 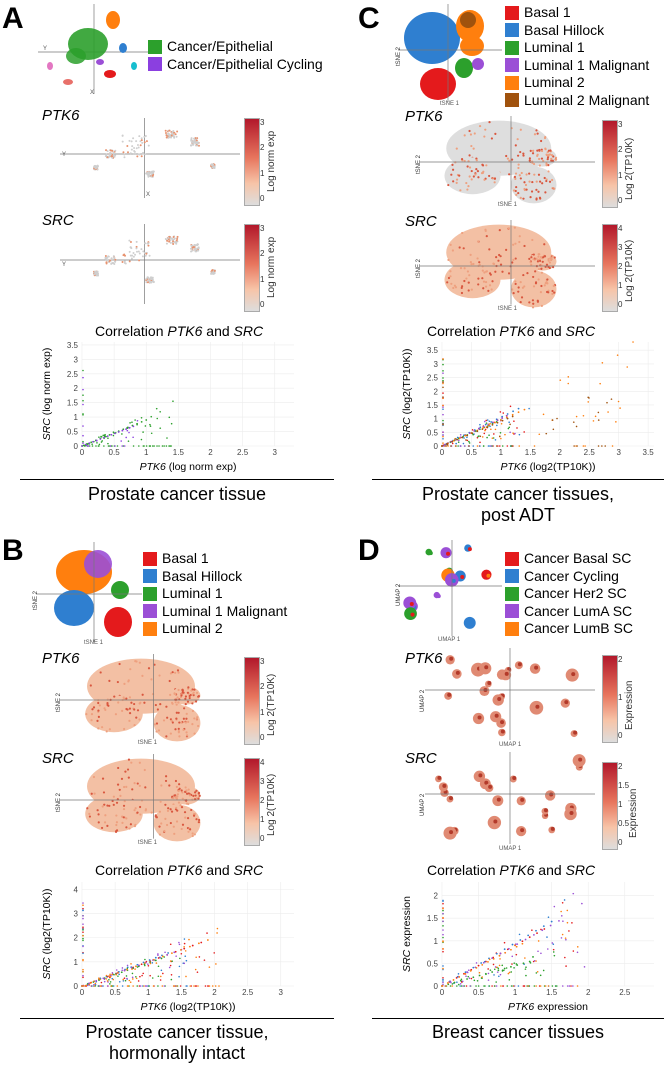 What do you see at coordinates (510, 802) in the screenshot?
I see `feature-plot-d-src: UMAP 1` at bounding box center [510, 802].